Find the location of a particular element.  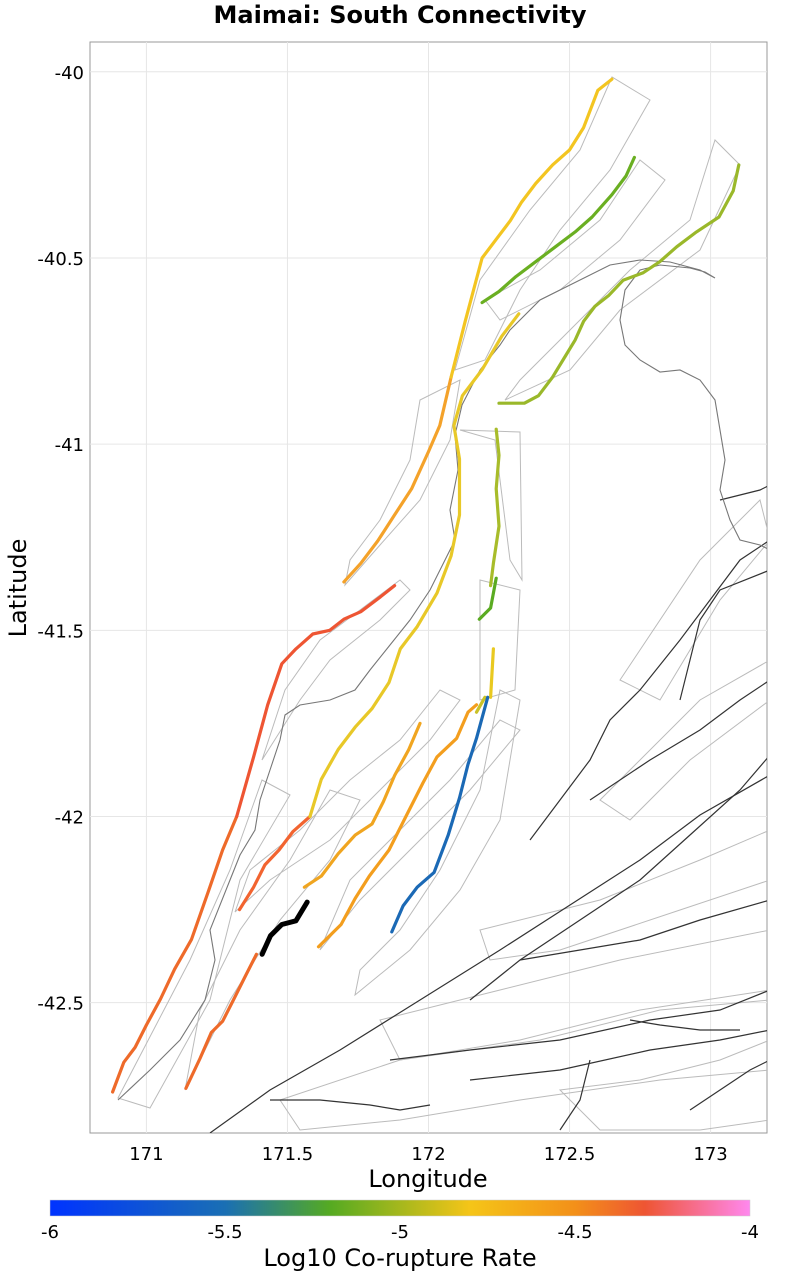

x-tick-label: 172.5 is located at coordinates (570, 1154).